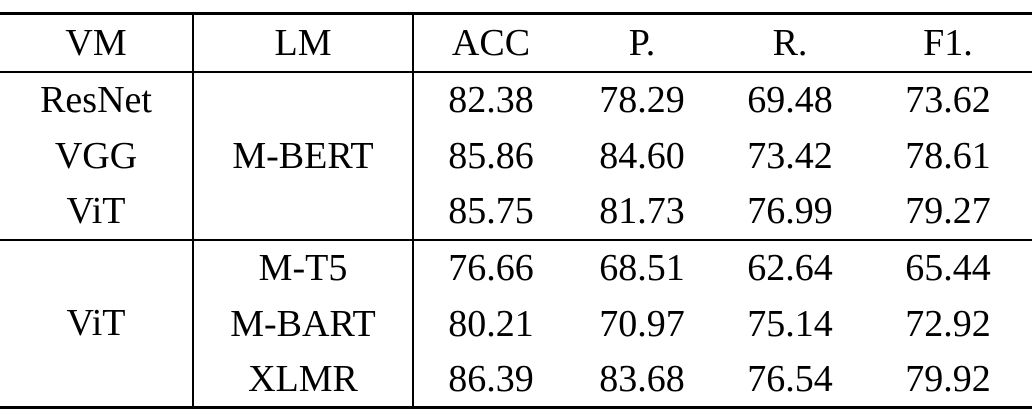 This screenshot has width=1032, height=420. I want to click on col-header-lm: LM, so click(303, 43).